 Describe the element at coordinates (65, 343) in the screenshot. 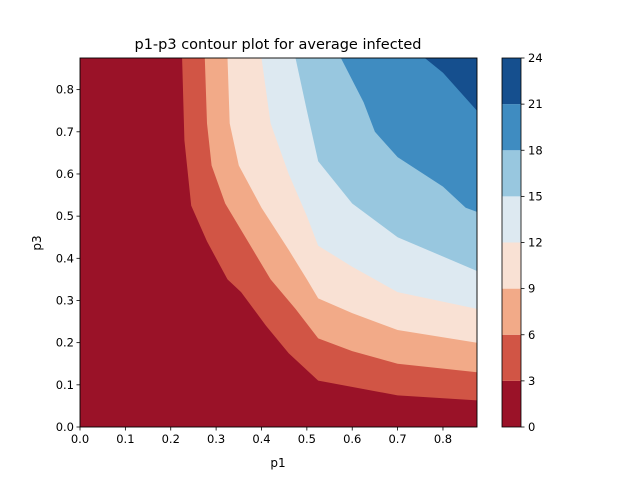

I see `y-tick-label: 0.2` at that location.